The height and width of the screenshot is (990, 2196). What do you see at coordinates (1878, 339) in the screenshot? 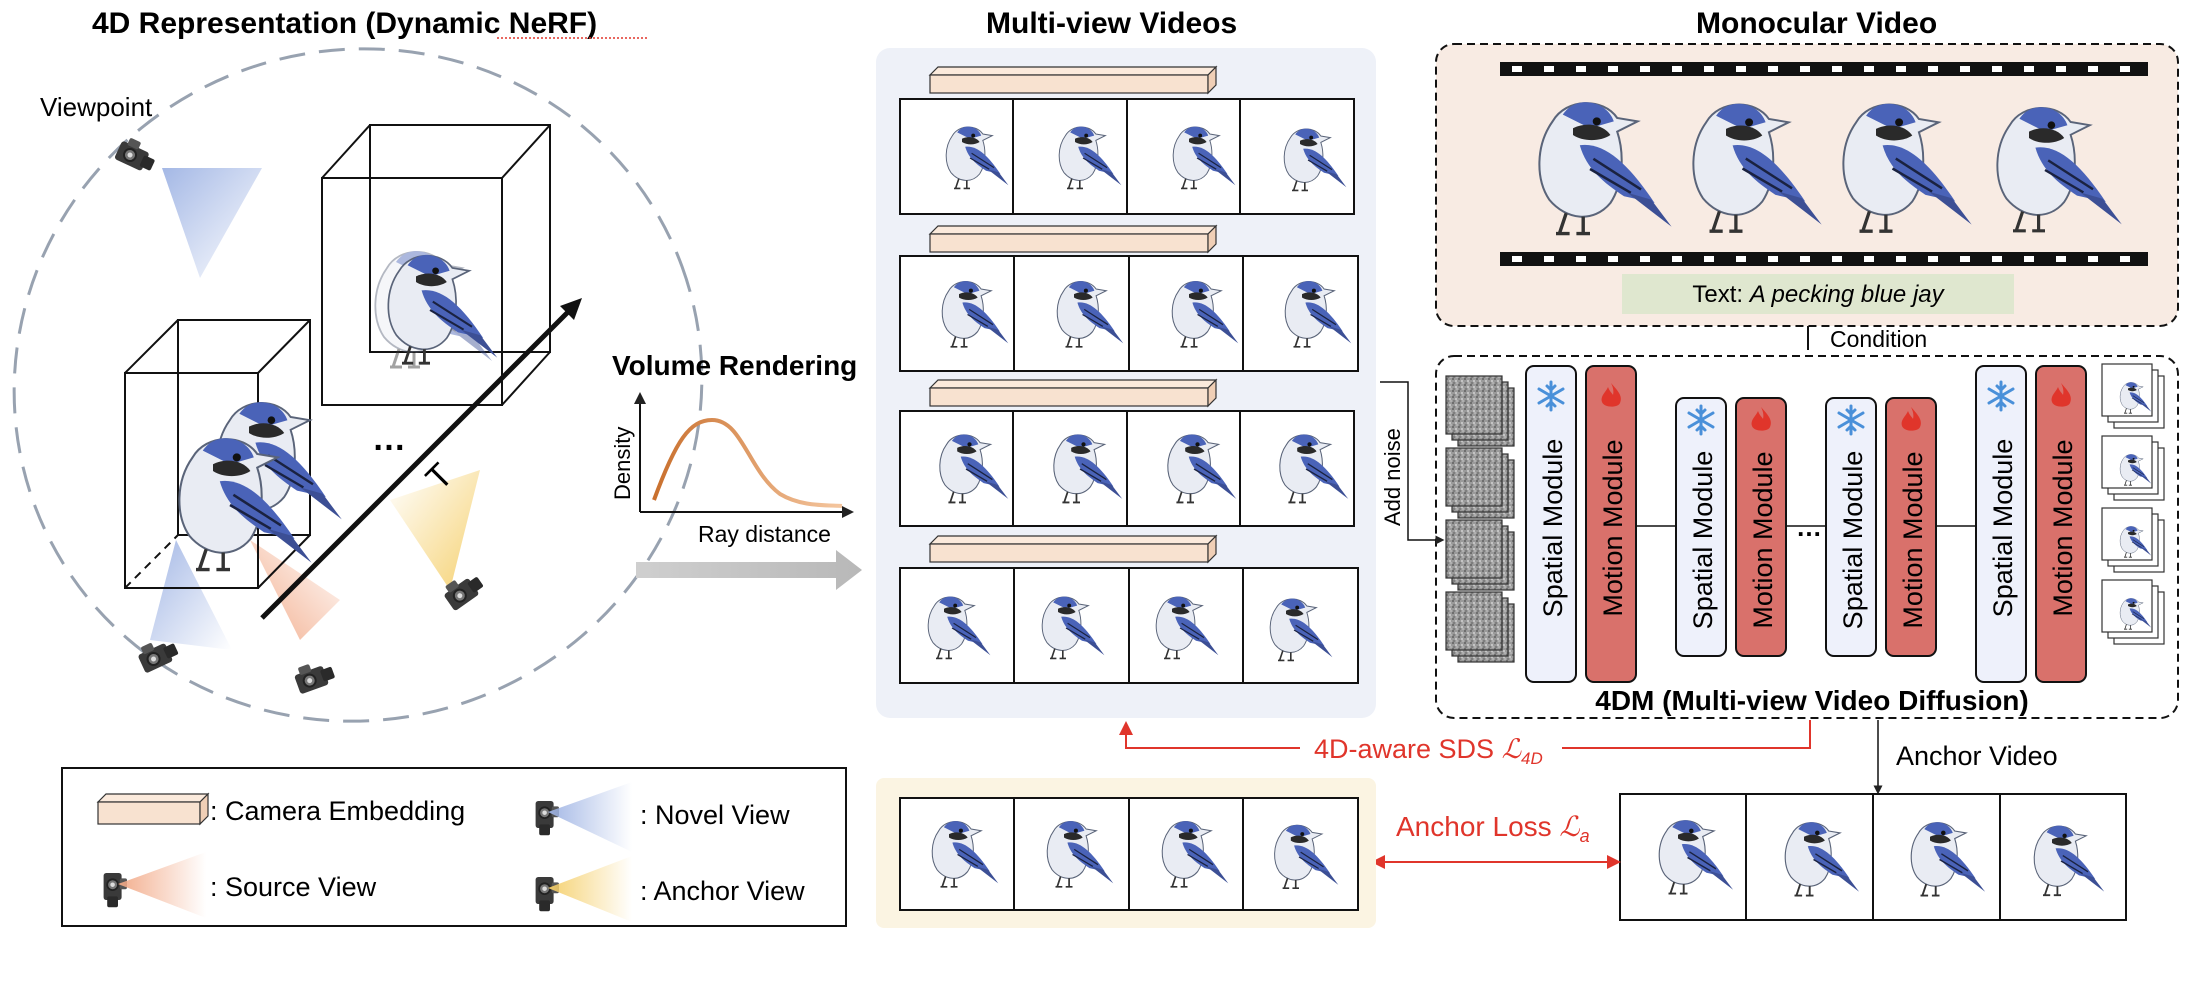
I see `condition-label: Condition` at bounding box center [1878, 339].